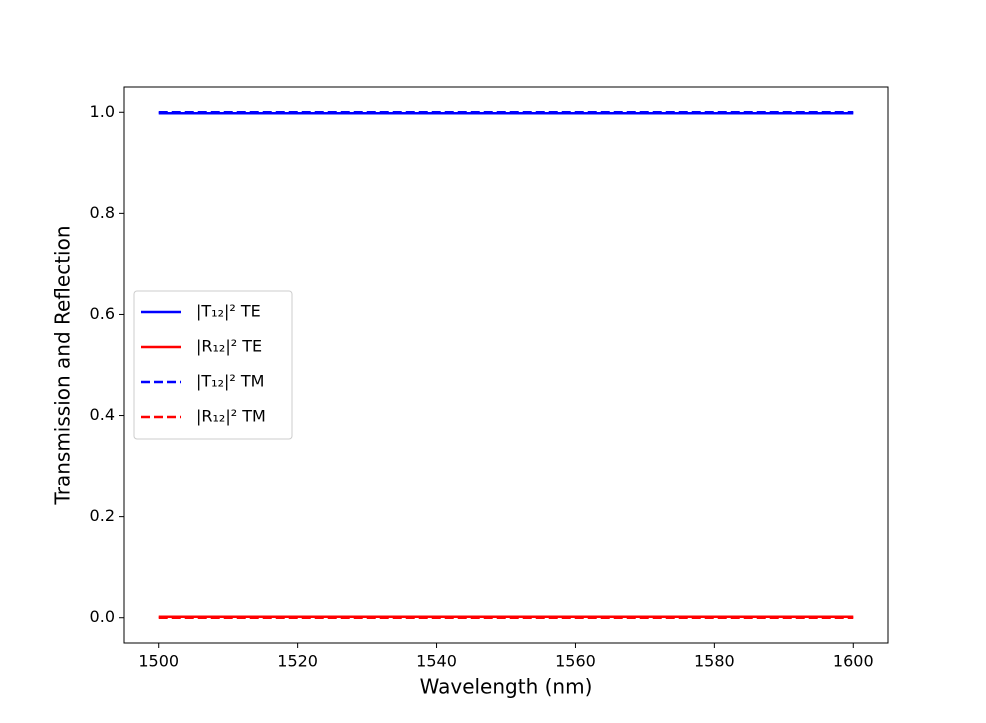  What do you see at coordinates (228, 311) in the screenshot?
I see `legend-label: |T₁₂|² TE` at bounding box center [228, 311].